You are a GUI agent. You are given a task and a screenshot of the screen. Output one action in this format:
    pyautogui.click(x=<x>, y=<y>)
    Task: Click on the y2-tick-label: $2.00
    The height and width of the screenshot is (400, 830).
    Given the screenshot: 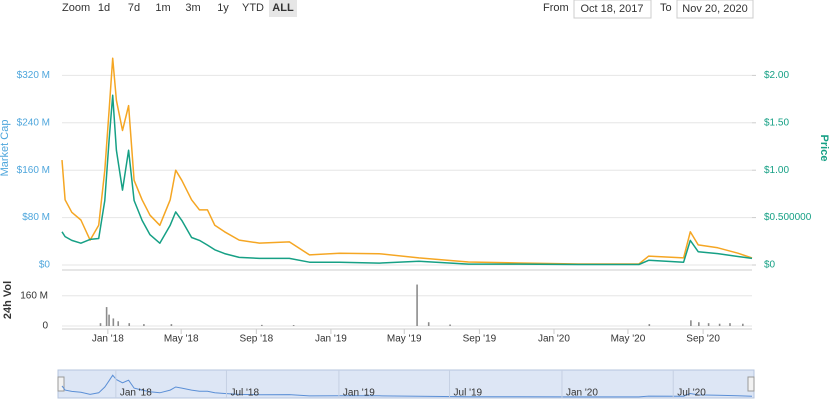 What is the action you would take?
    pyautogui.click(x=776, y=75)
    